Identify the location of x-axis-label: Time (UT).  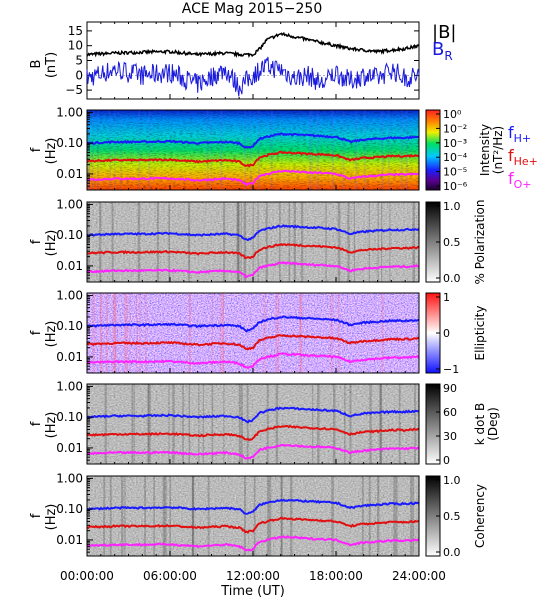
(252, 591).